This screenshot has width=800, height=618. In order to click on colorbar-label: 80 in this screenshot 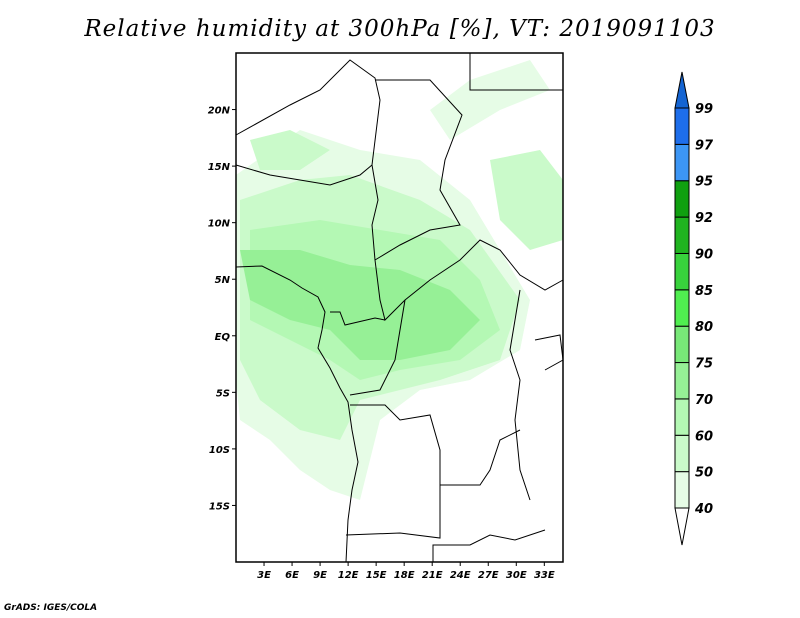, I will do `click(704, 327)`.